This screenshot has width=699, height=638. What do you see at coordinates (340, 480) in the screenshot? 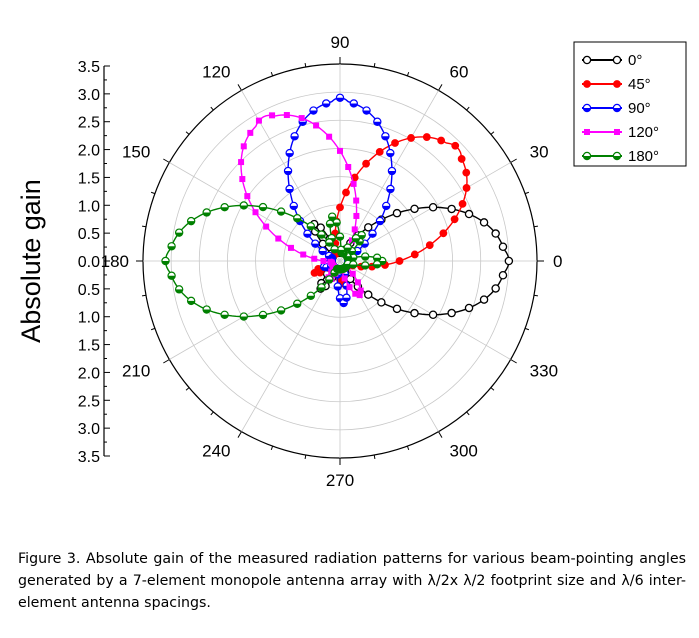
I see `angle-label: 270` at bounding box center [340, 480].